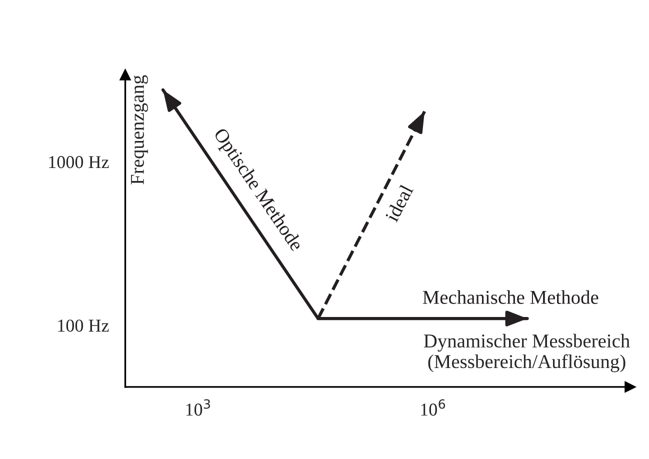  What do you see at coordinates (83, 326) in the screenshot?
I see `y-tick-label: 100 Hz` at bounding box center [83, 326].